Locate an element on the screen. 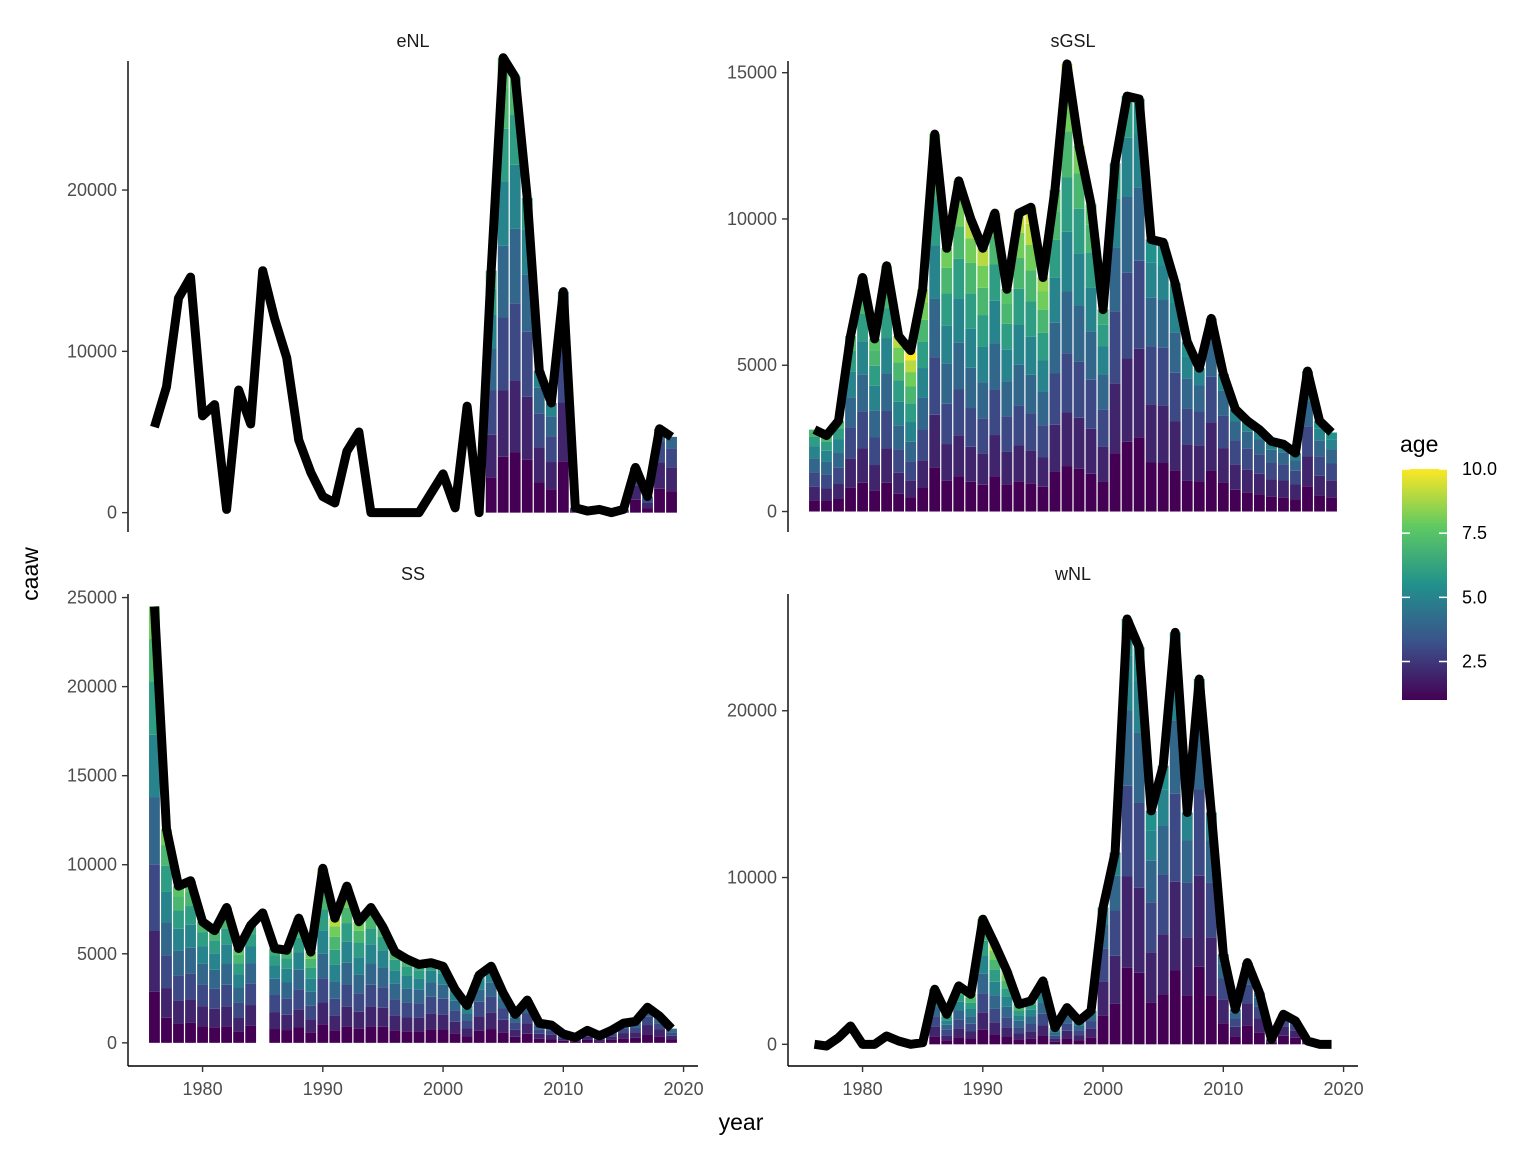 This screenshot has width=1536, height=1152. bar-ss-1981 is located at coordinates (214, 986).